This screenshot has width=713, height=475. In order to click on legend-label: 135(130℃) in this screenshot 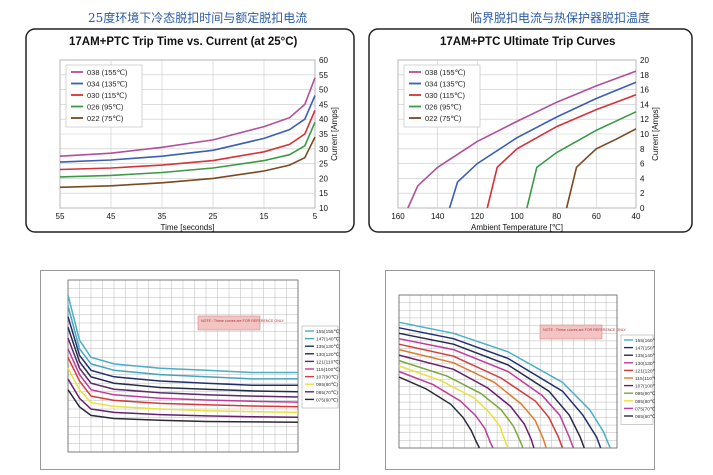, I will do `click(328, 347)`.